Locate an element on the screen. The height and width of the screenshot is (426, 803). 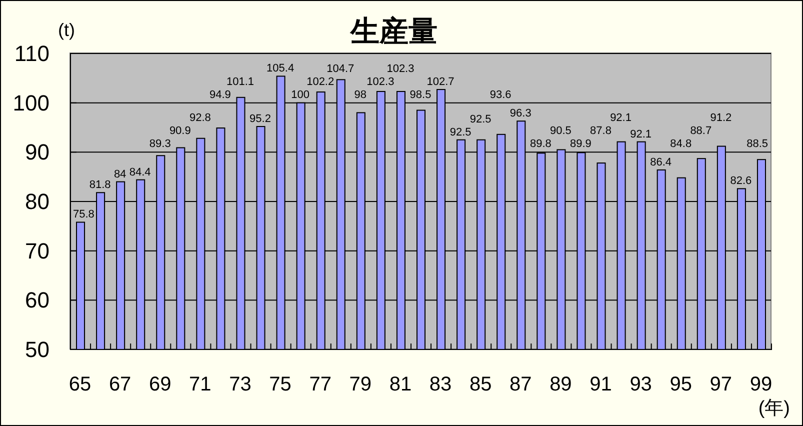
x-tick-label: 81 is located at coordinates (400, 385).